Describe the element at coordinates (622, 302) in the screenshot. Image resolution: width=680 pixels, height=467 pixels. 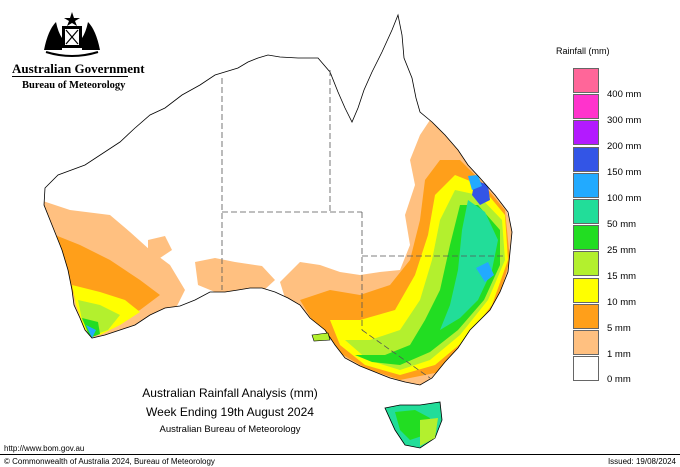
I see `legend-label: 10 mm` at that location.